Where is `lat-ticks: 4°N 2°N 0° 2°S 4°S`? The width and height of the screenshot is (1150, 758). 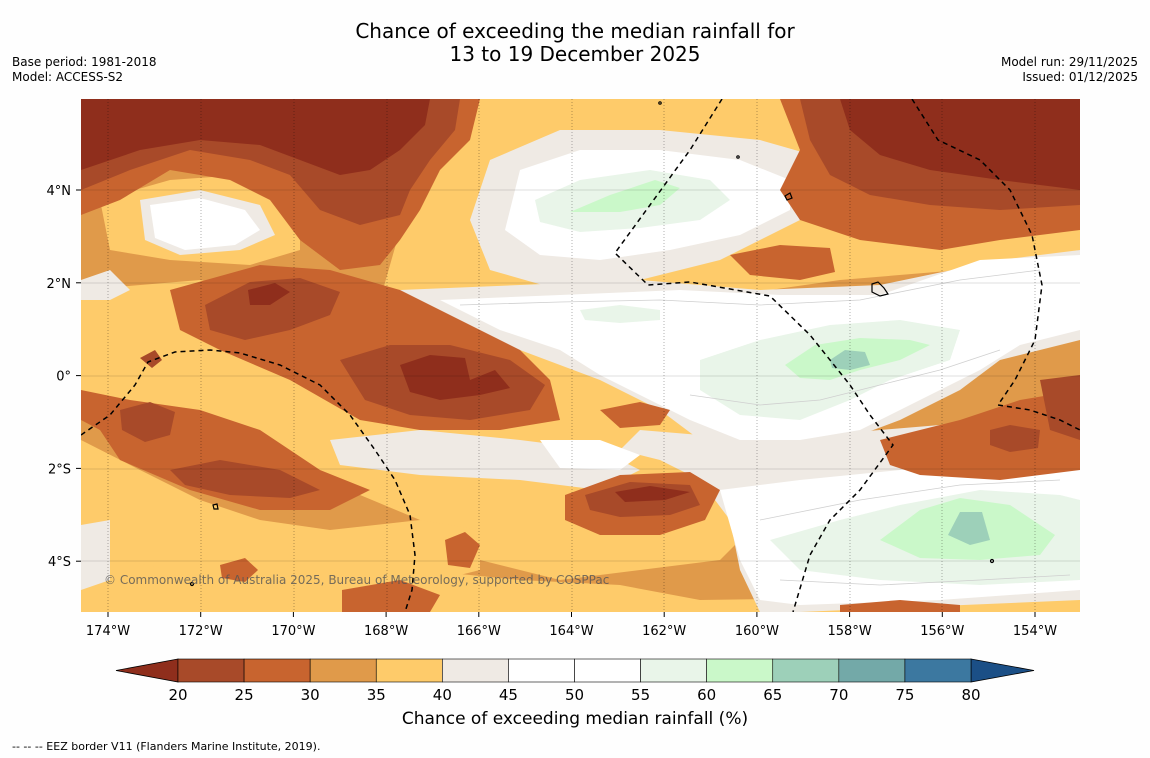 lat-ticks: 4°N 2°N 0° 2°S 4°S is located at coordinates (64, 377).